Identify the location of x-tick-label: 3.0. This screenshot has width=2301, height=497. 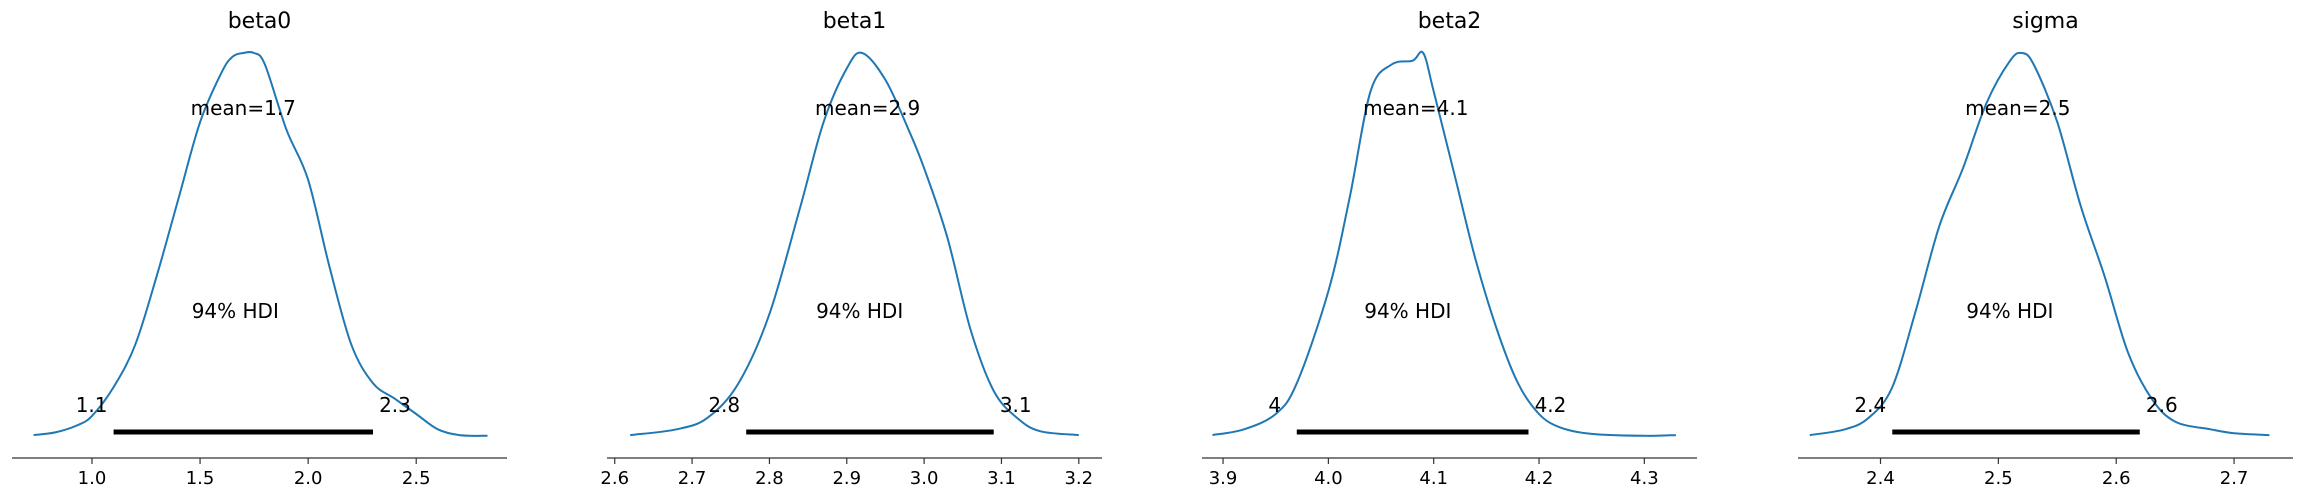
(924, 478).